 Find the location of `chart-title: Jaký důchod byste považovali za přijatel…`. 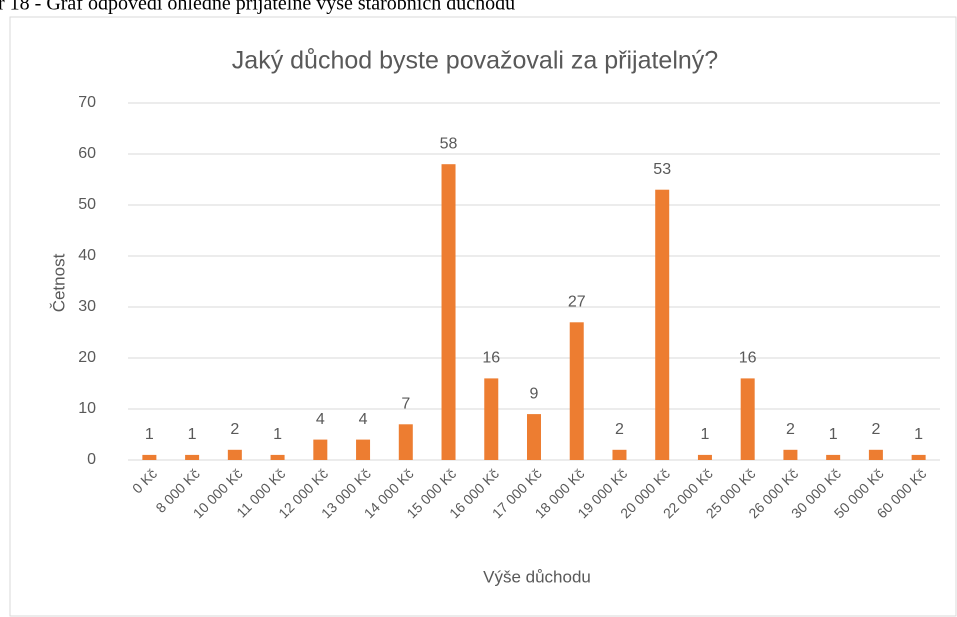

chart-title: Jaký důchod byste považovali za přijatel… is located at coordinates (475, 61).